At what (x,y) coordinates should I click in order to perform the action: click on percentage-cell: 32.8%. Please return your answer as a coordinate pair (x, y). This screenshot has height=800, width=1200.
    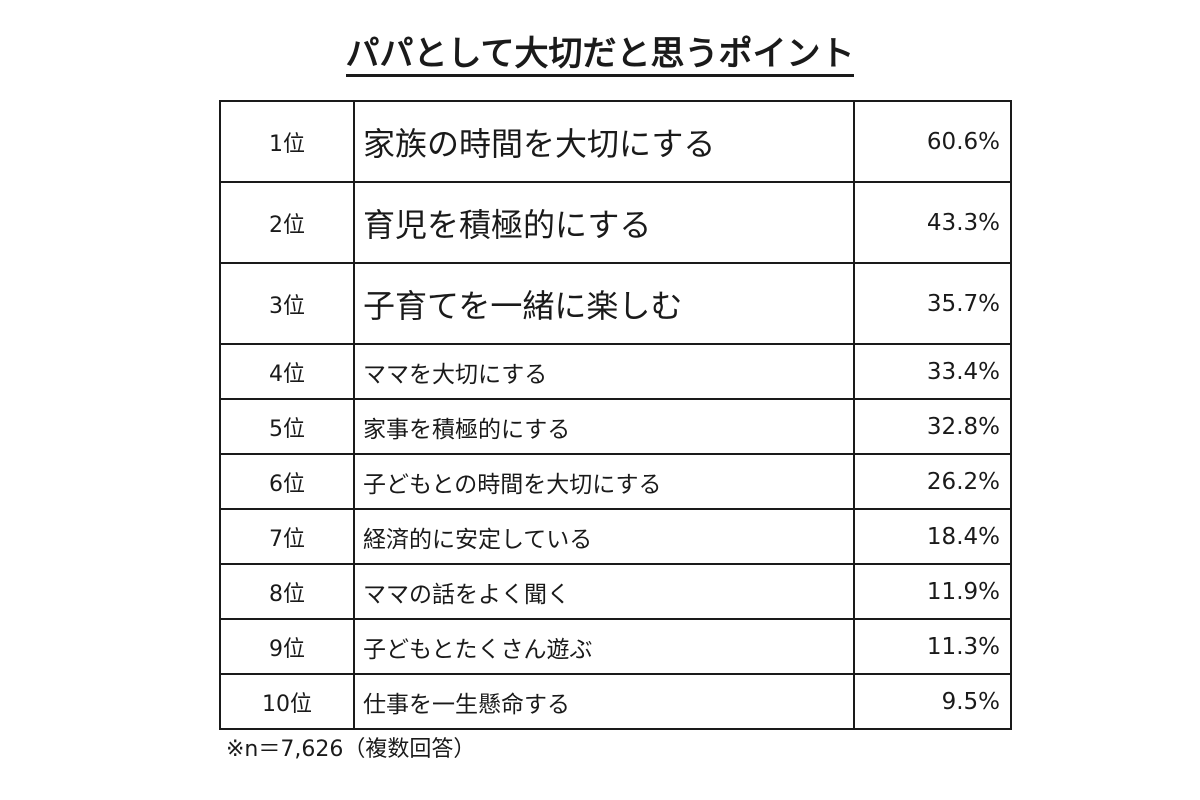
    Looking at the image, I should click on (932, 426).